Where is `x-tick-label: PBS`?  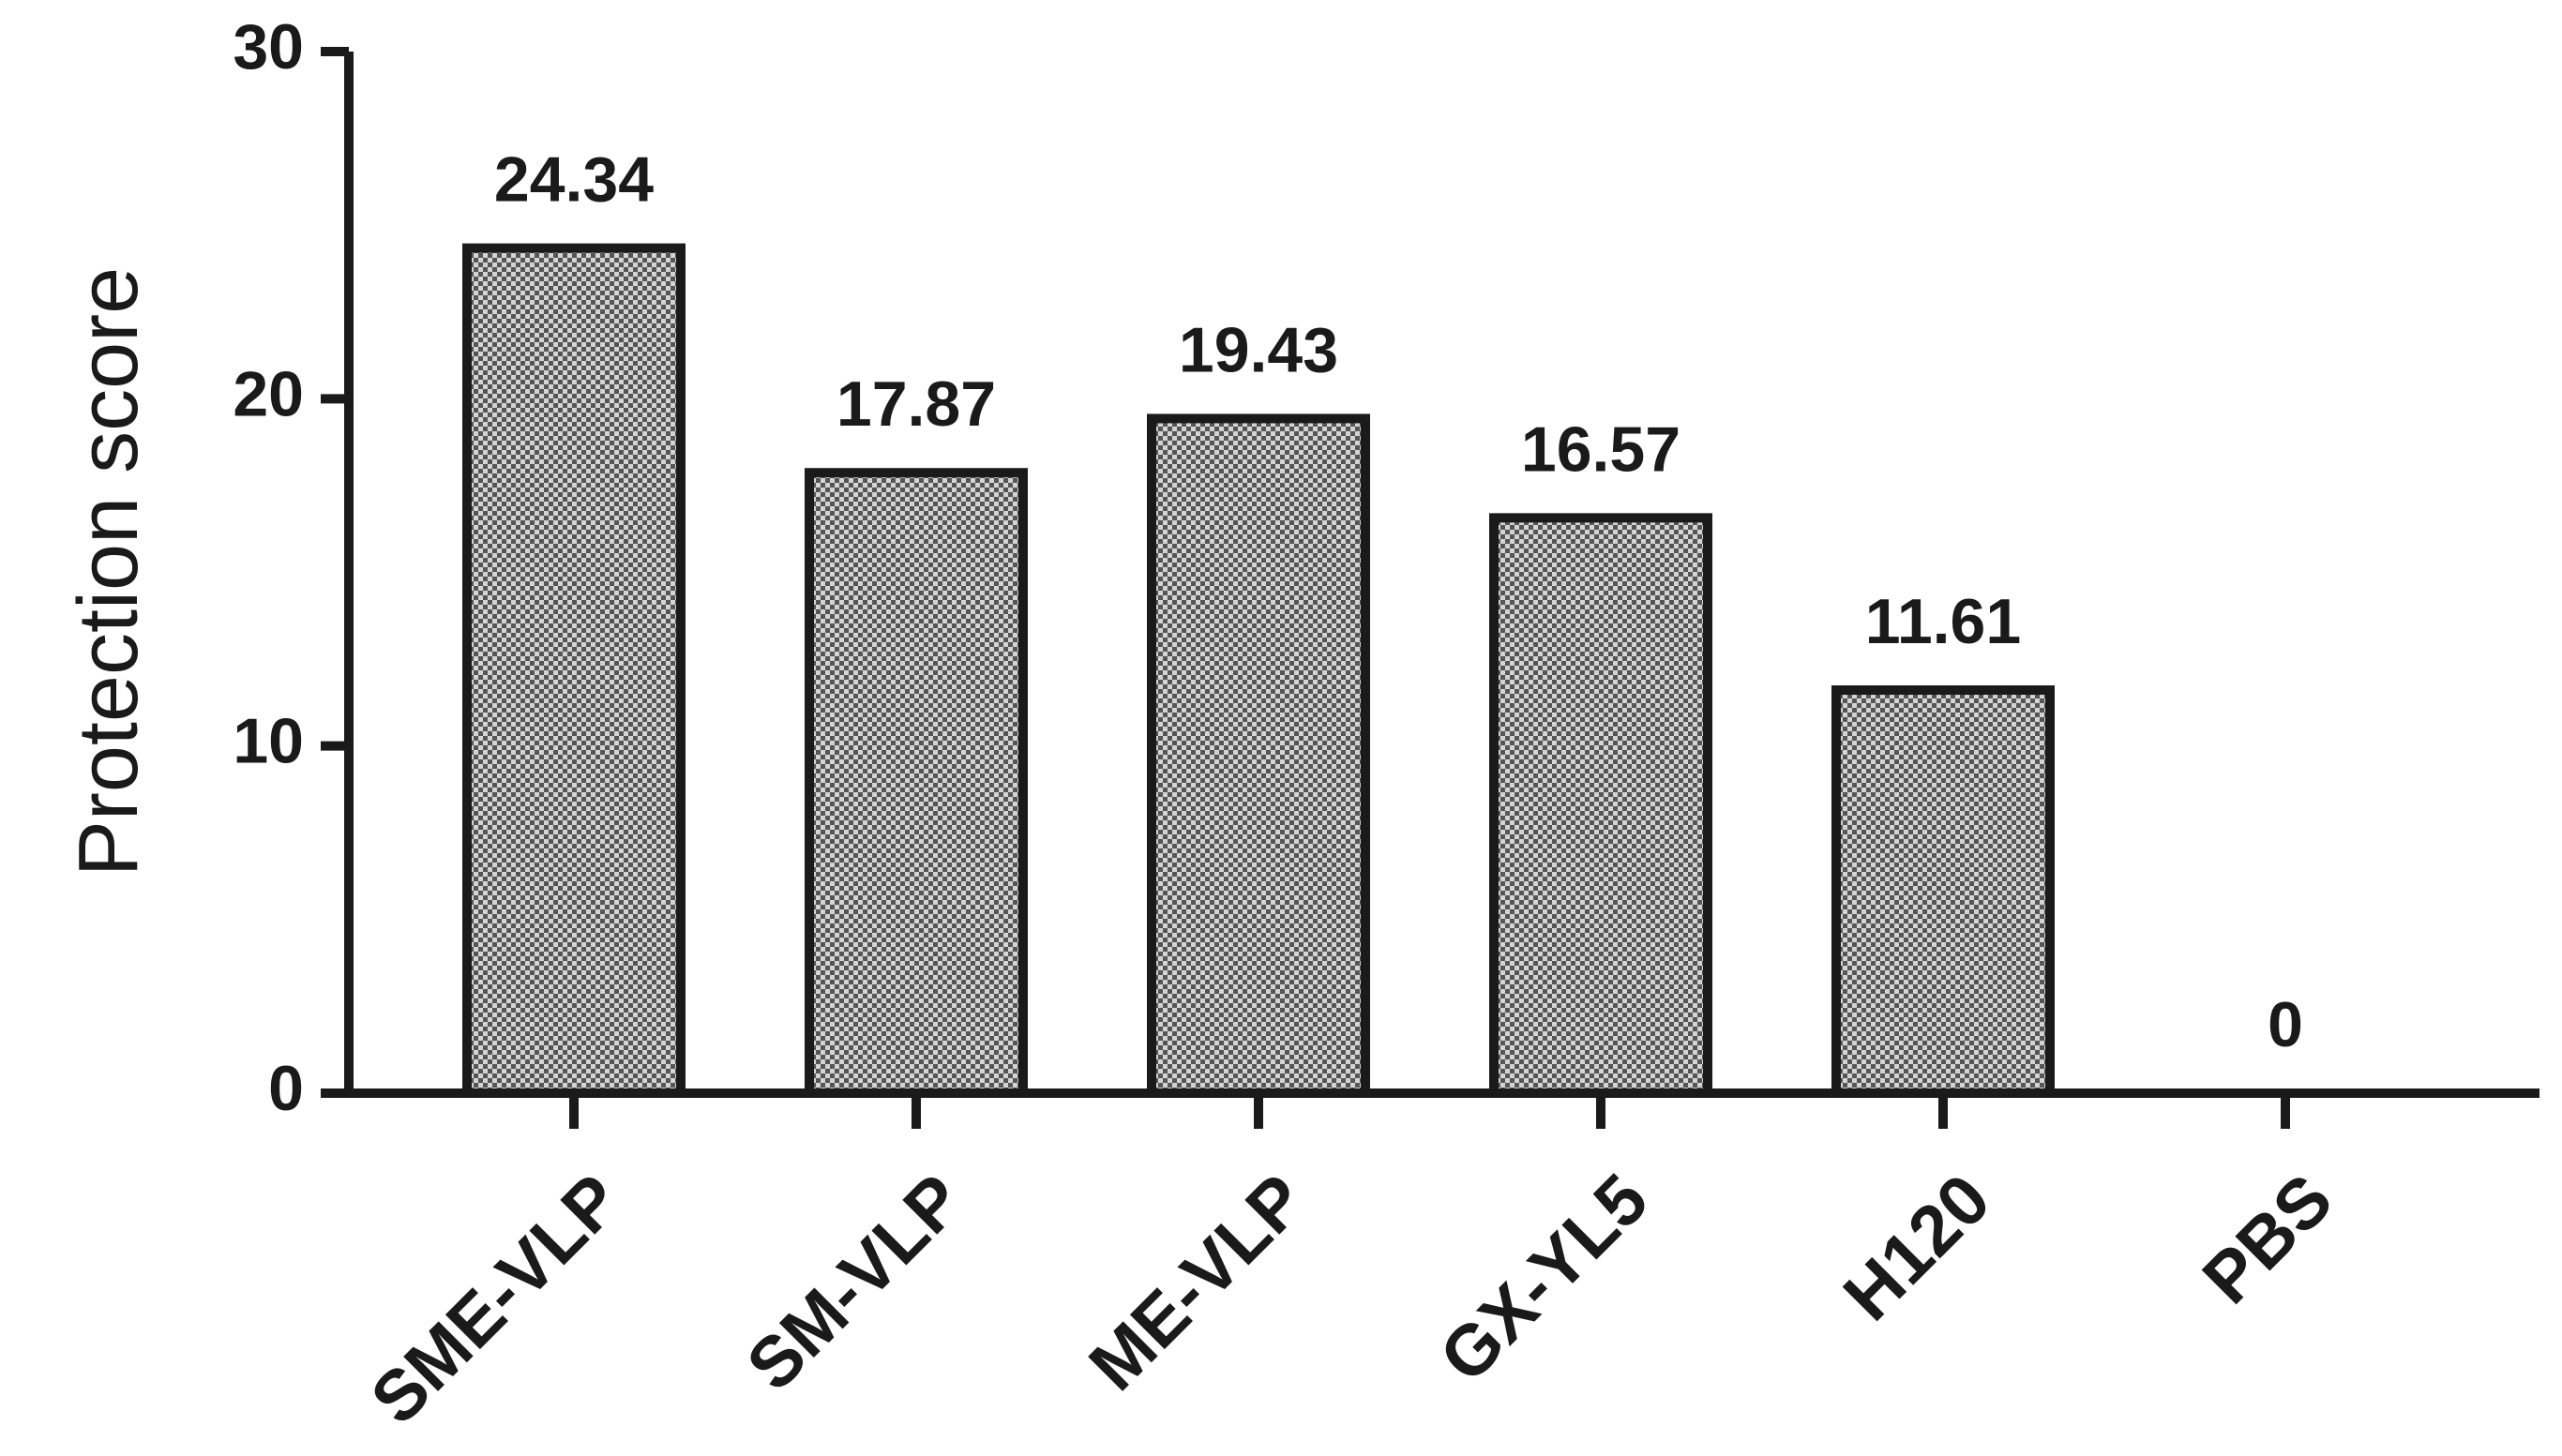
x-tick-label: PBS is located at coordinates (2268, 1239).